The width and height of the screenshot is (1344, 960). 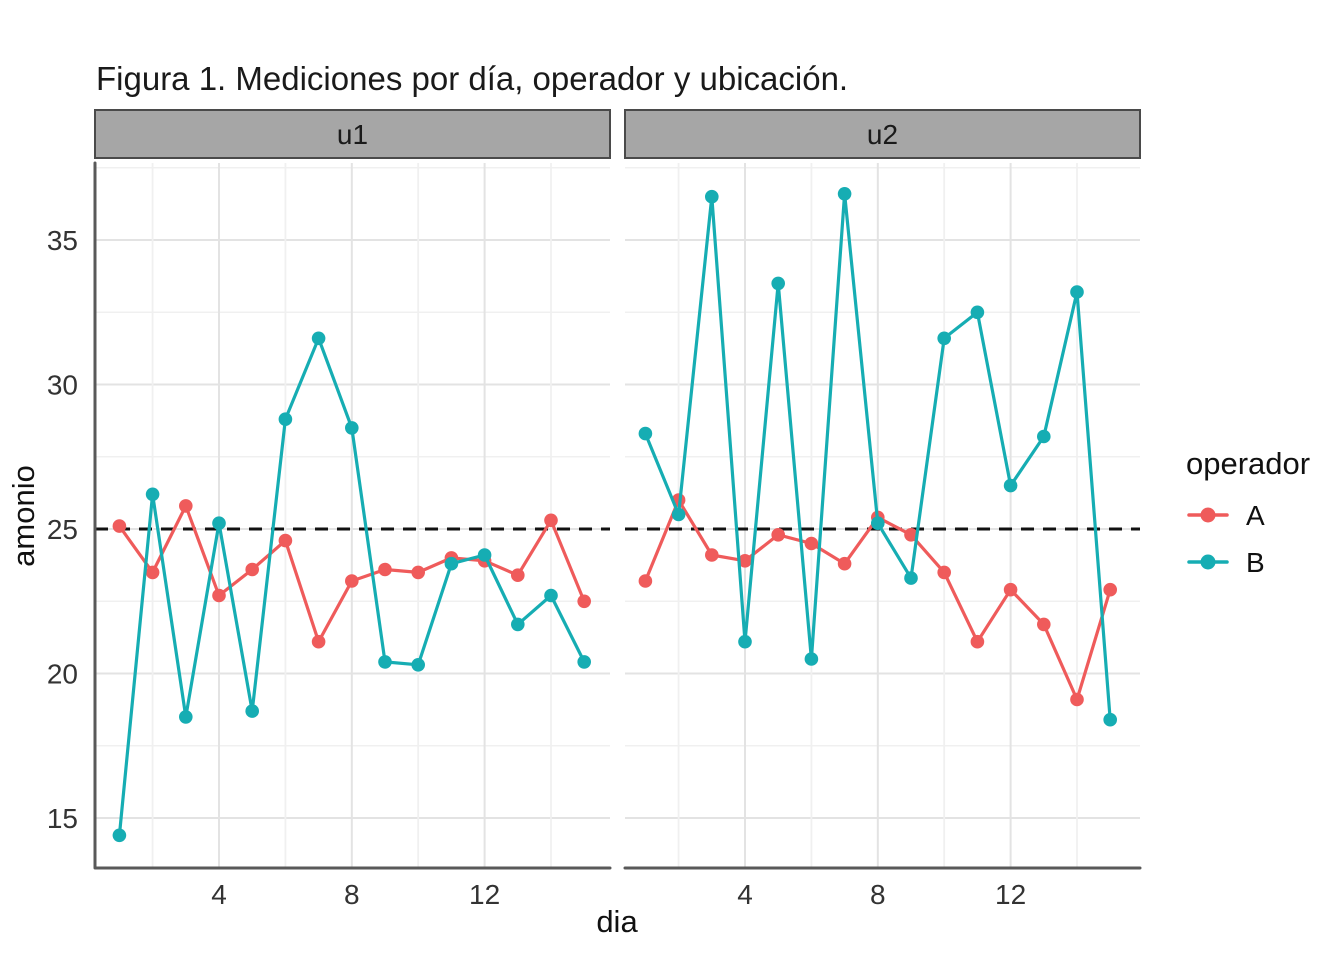 I want to click on y-tick-label: 25, so click(x=62, y=529).